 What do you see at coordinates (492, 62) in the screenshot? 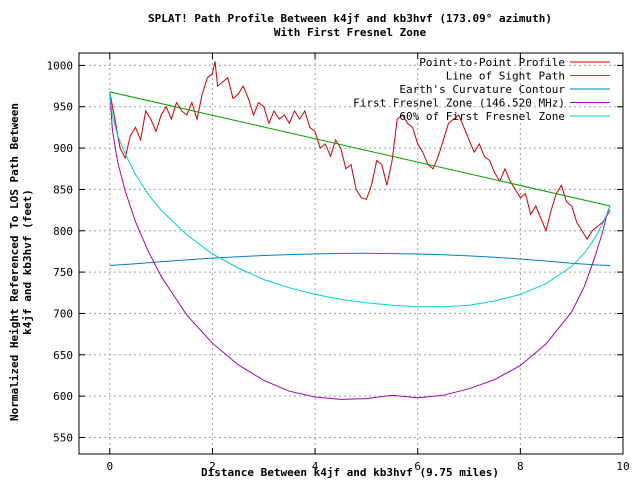
I see `legend-label: Point-to-Point Profile` at bounding box center [492, 62].